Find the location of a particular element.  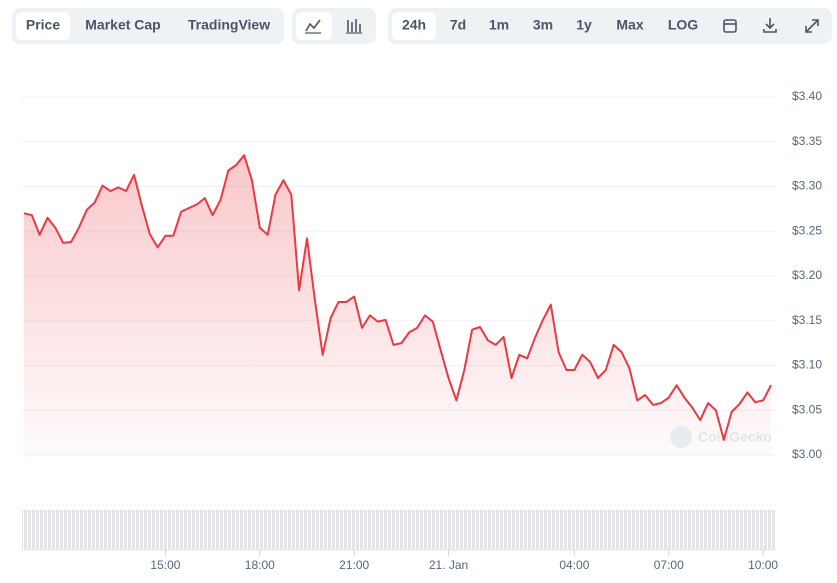

download-icon is located at coordinates (770, 25).